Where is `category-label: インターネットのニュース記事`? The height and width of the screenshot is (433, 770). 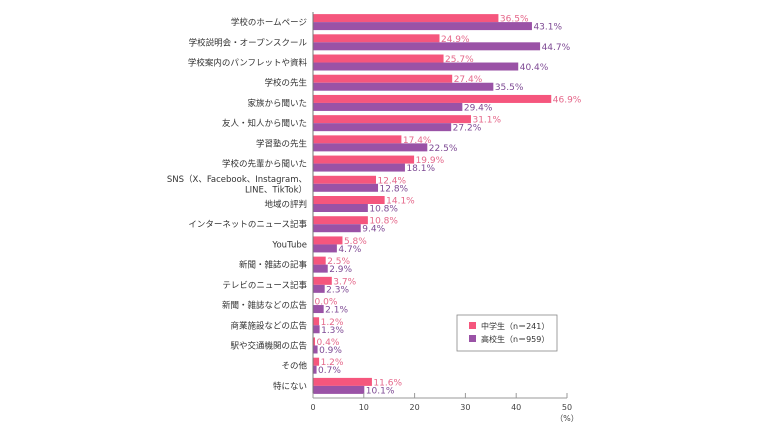
category-label: インターネットのニュース記事 is located at coordinates (247, 224).